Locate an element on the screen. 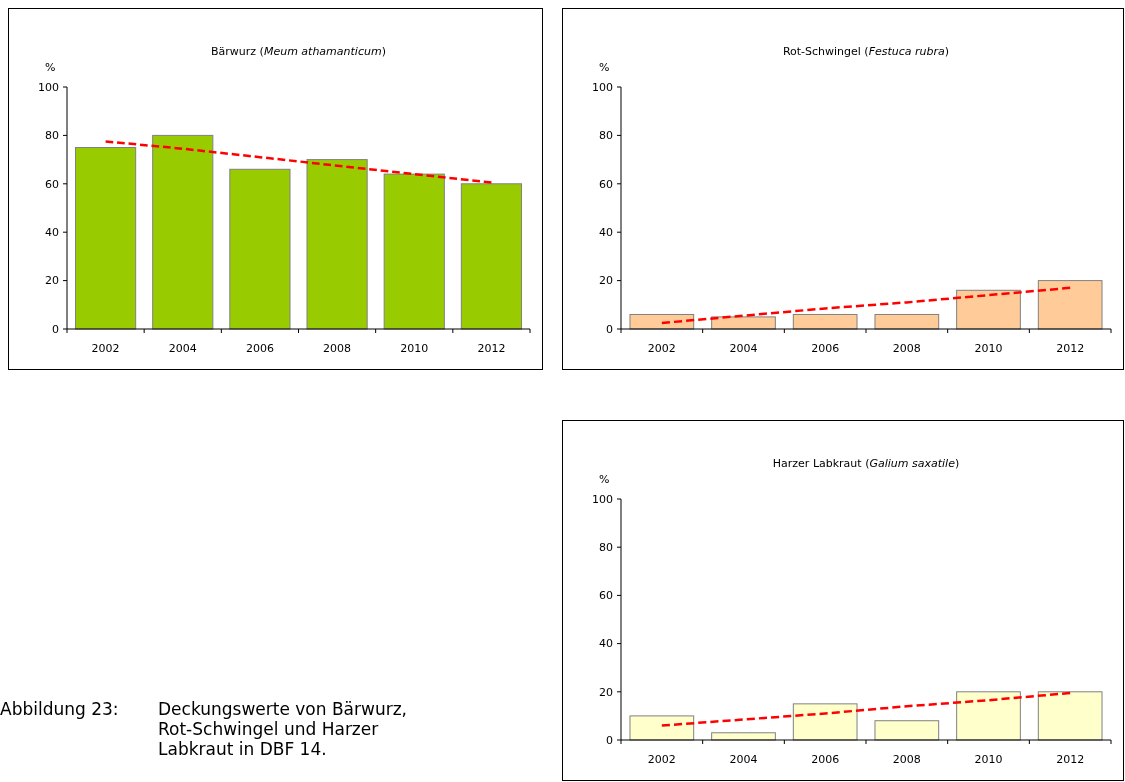 Image resolution: width=1125 pixels, height=782 pixels. chart-title: Rot-Schwingel (Festuca rubra) is located at coordinates (866, 51).